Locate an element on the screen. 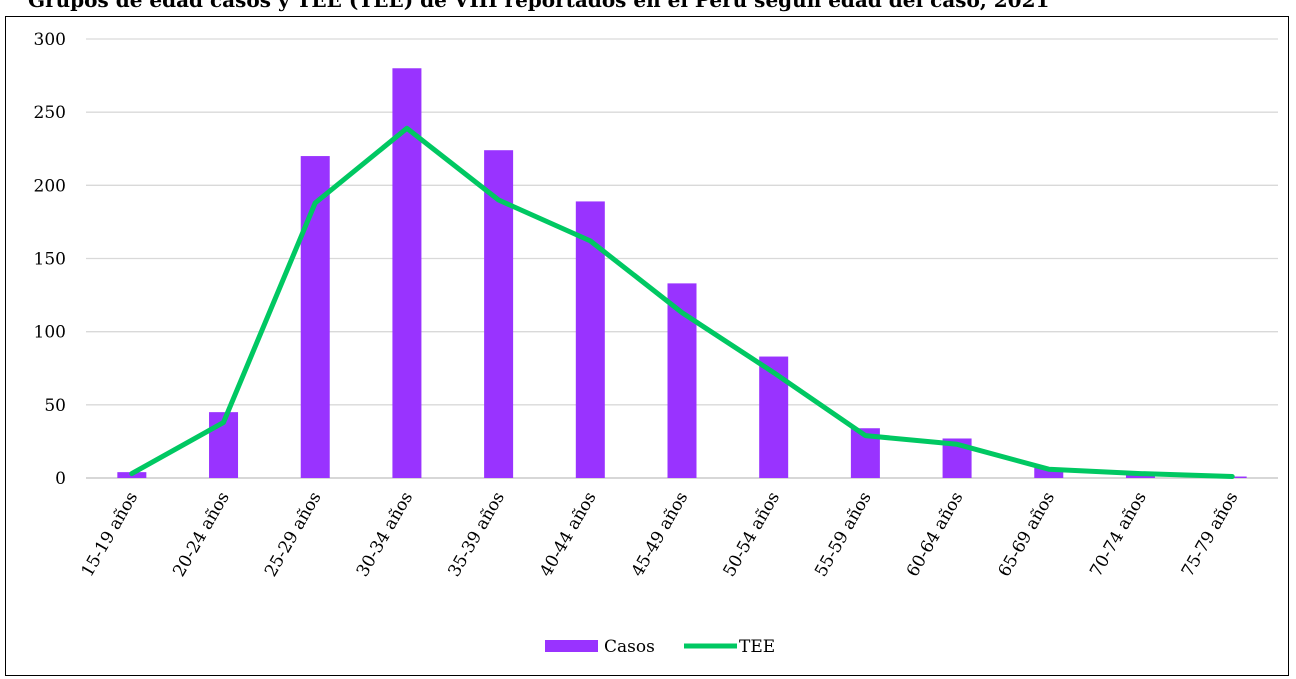  x-tick-label: 45-49 años is located at coordinates (660, 535).